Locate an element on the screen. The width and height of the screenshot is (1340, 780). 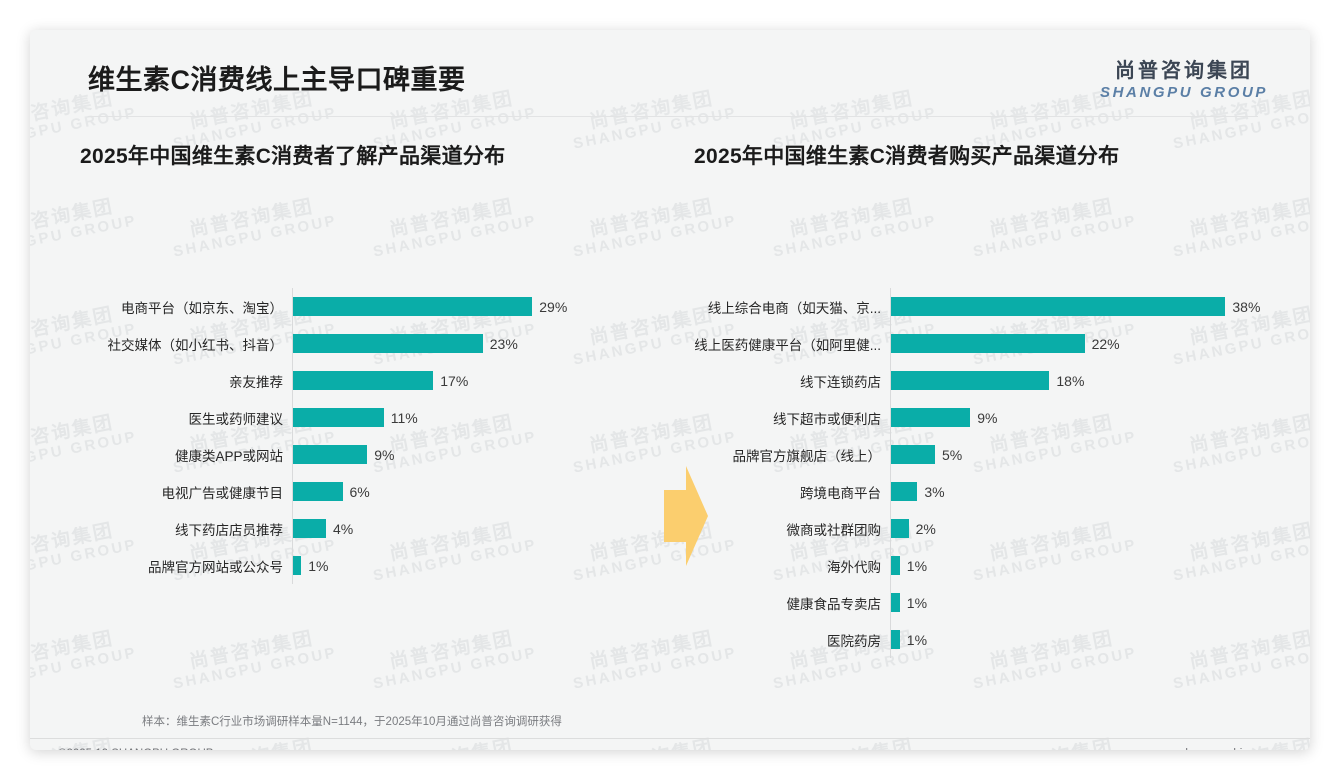
bar-row: 线上综合电商（如天猫、京... 38% is located at coordinates (980, 306).